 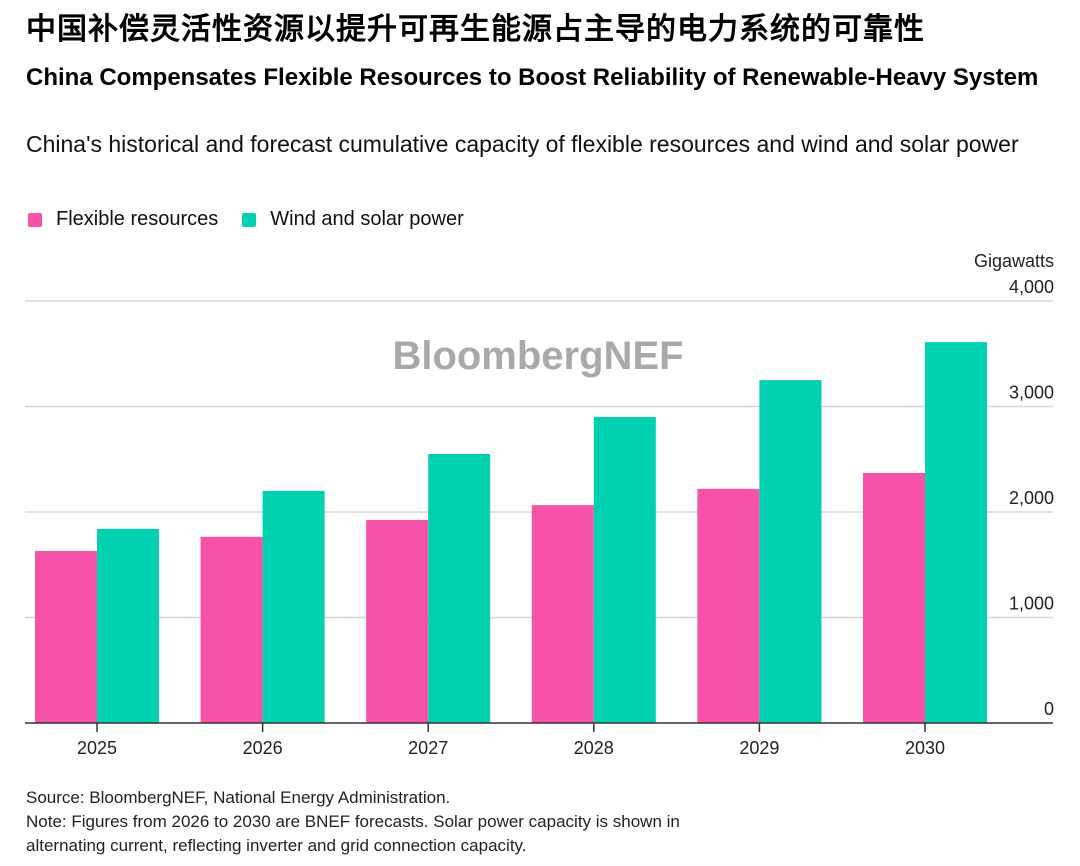 I want to click on y-tick-label: 2,000, so click(x=1031, y=498).